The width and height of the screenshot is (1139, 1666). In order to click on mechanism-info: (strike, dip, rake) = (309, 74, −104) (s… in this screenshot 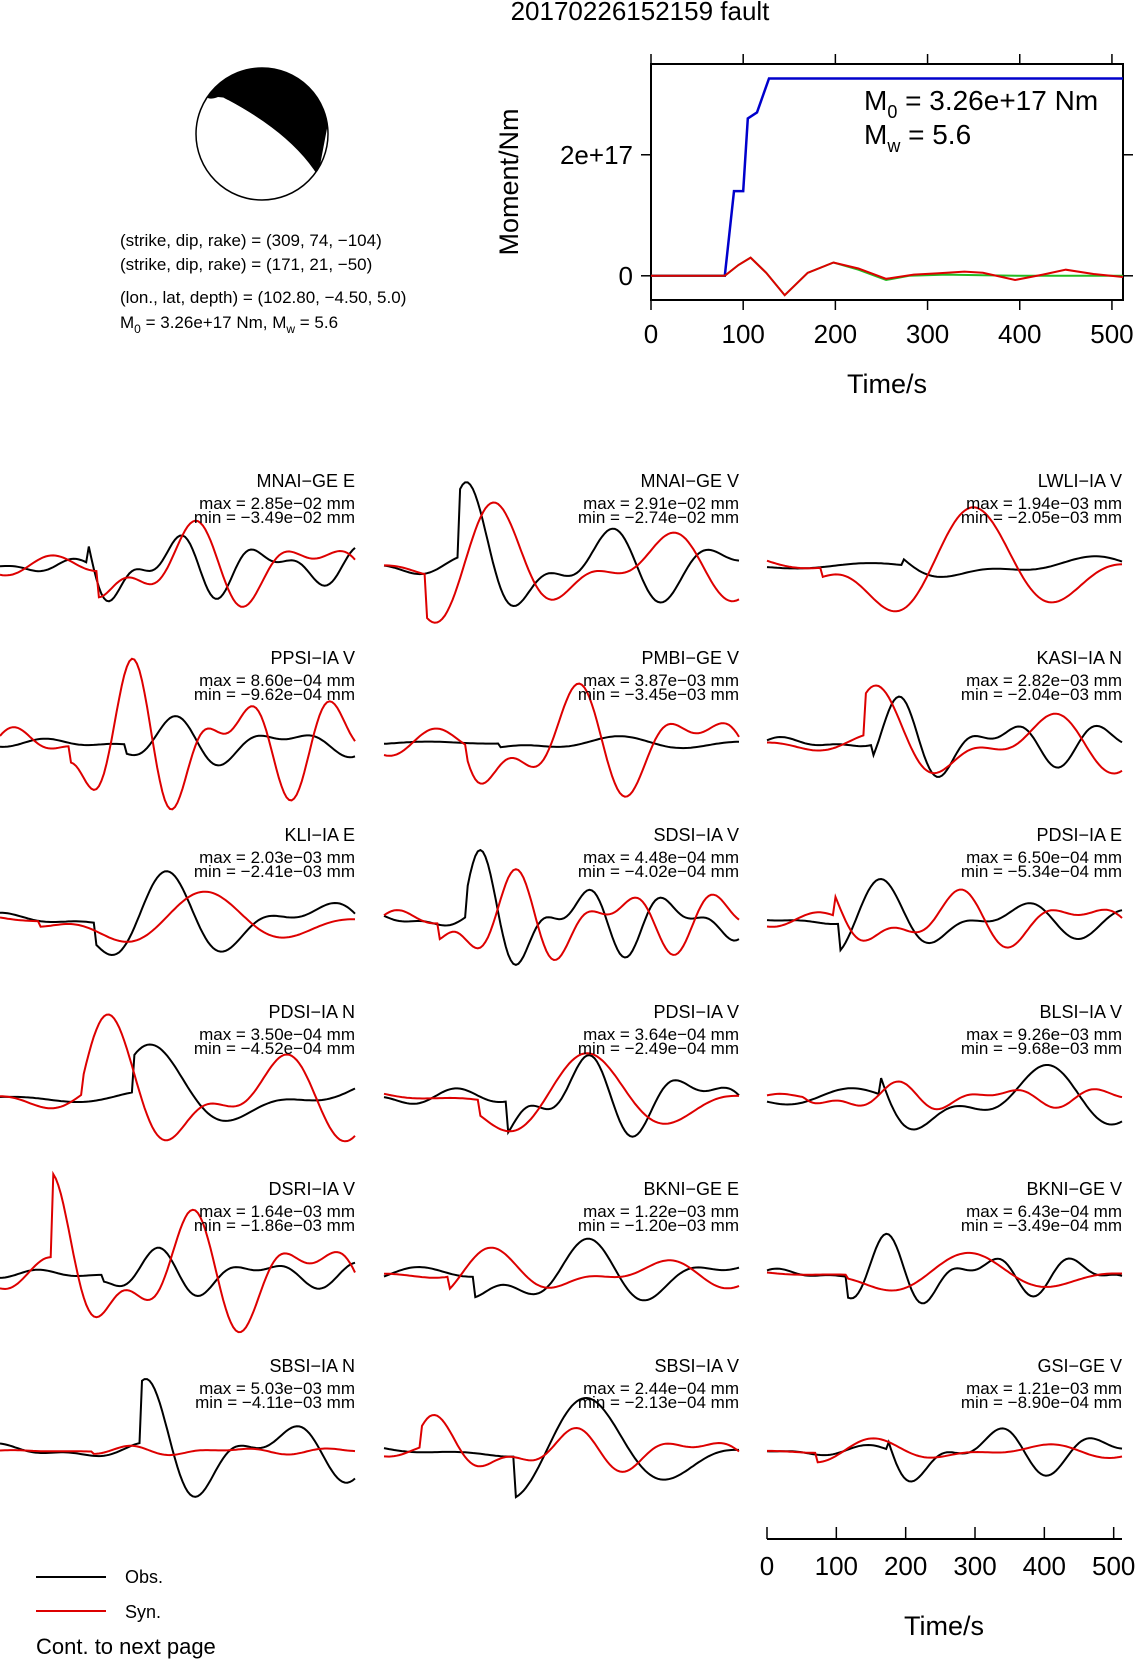, I will do `click(263, 283)`.